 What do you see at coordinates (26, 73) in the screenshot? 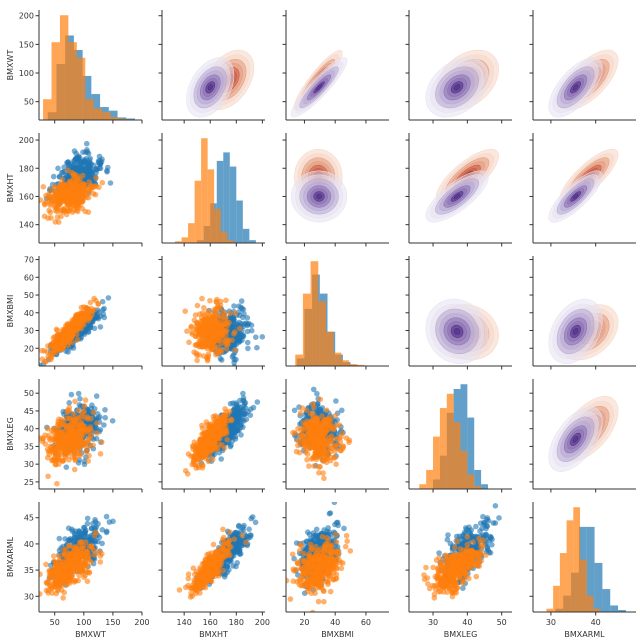
I see `y-tick-label: 100` at bounding box center [26, 73].